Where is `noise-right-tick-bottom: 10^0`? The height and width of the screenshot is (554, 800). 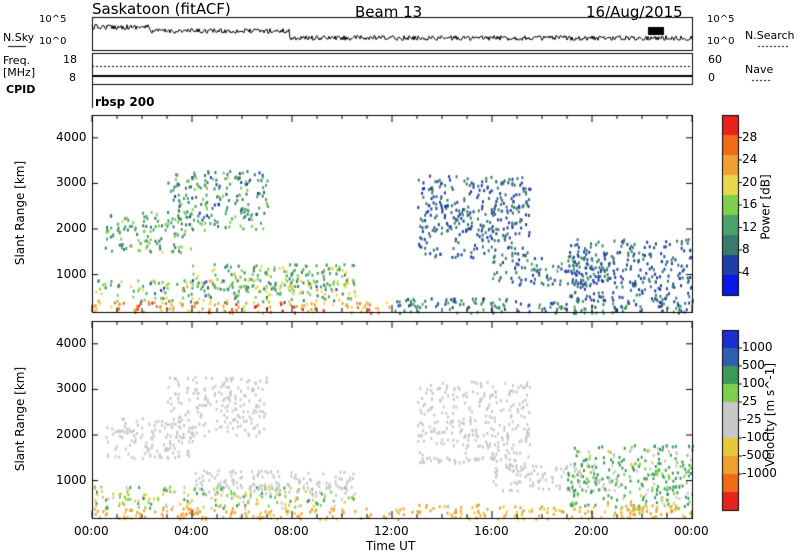 noise-right-tick-bottom: 10^0 is located at coordinates (721, 41).